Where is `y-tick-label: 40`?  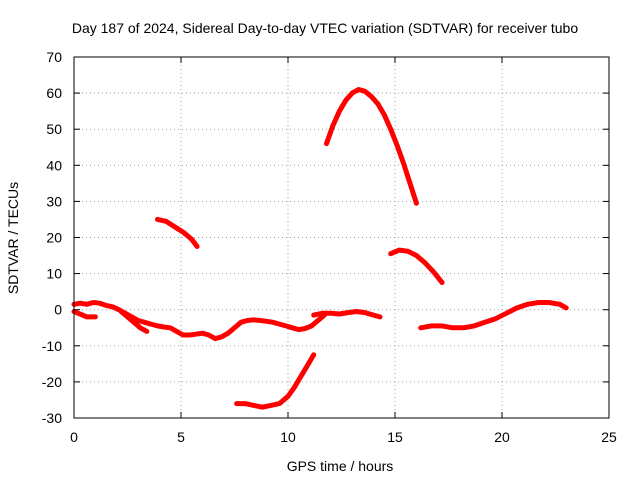
y-tick-label: 40 is located at coordinates (54, 165).